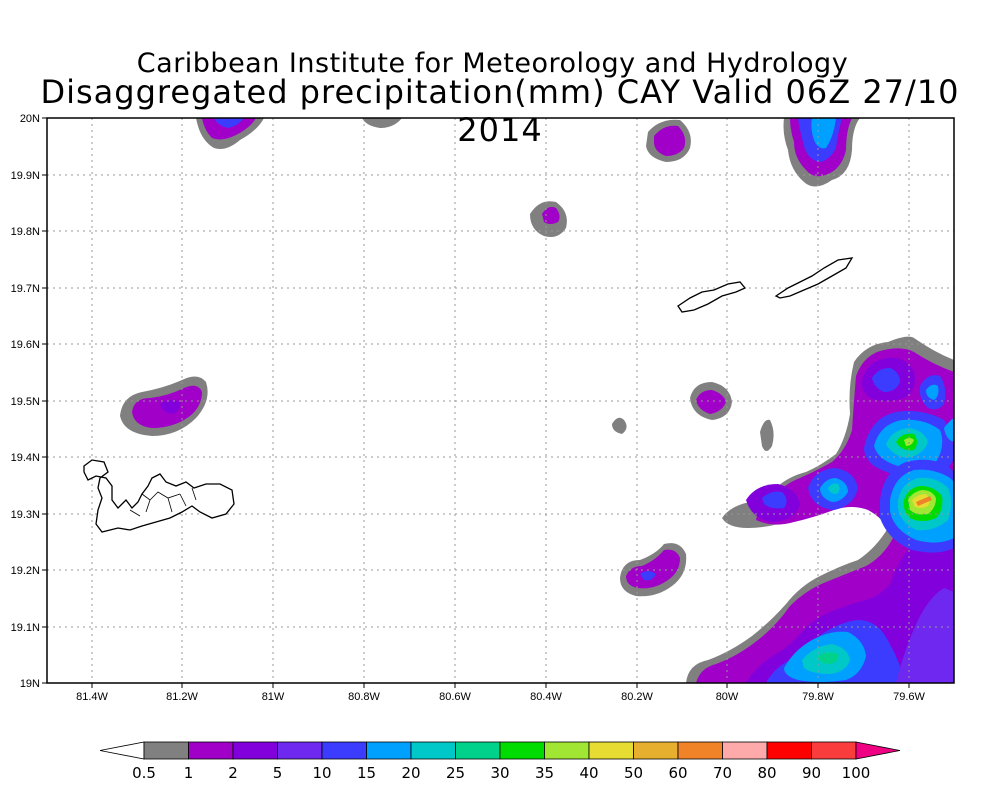  Describe the element at coordinates (767, 435) in the screenshot. I see `rain-cell-thin-grey` at that location.